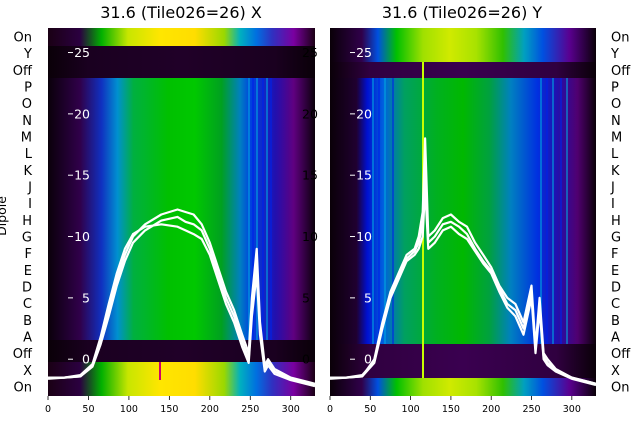 This screenshot has width=640, height=440. I want to click on ytick-label-right: 20, so click(310, 113).